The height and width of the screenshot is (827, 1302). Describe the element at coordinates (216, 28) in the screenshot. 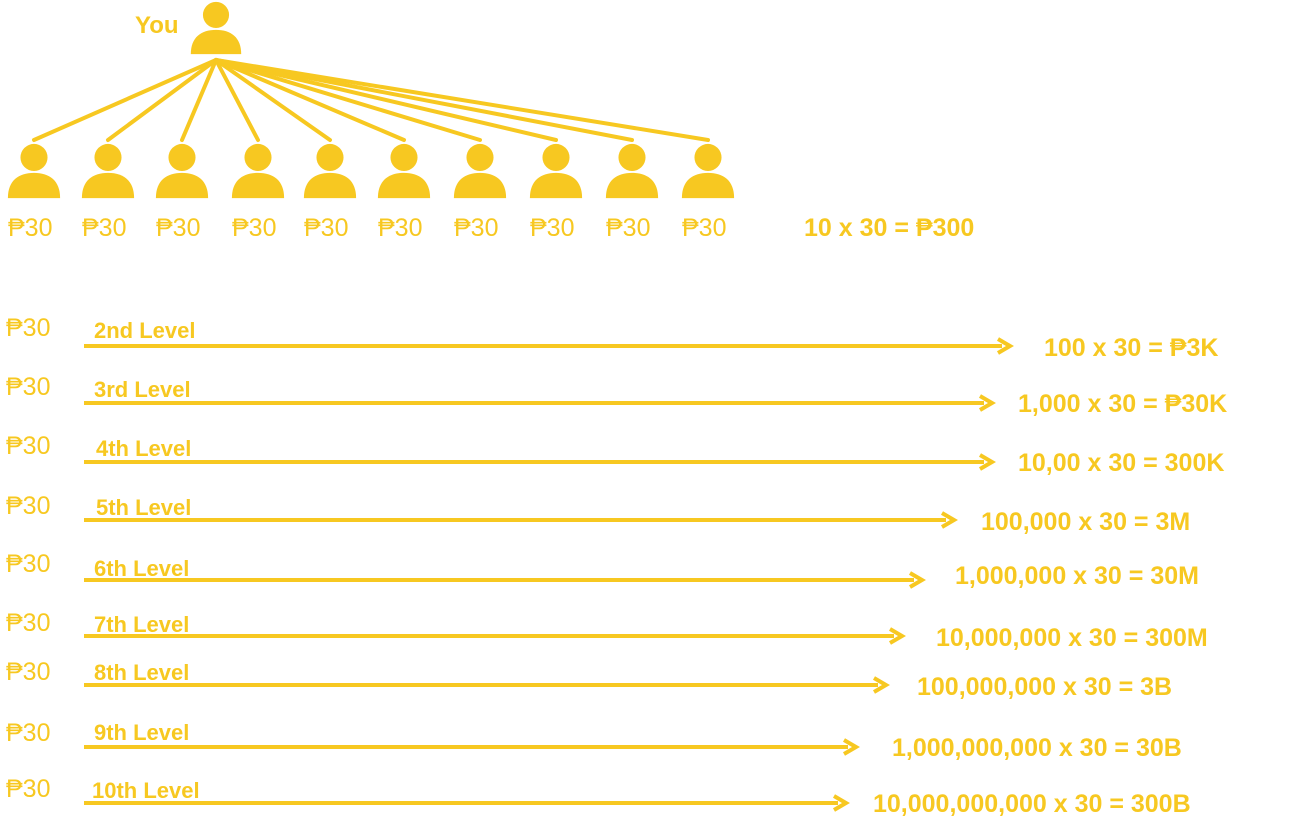

I see `root-person-icon` at that location.